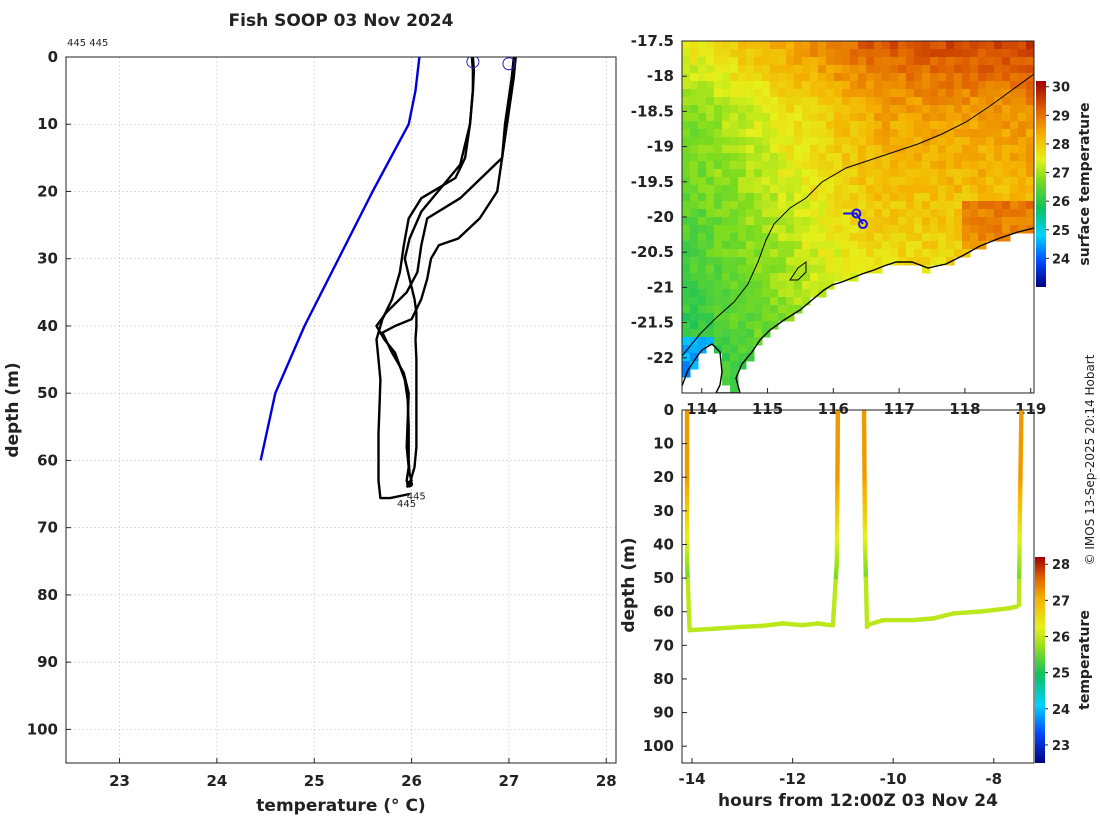 Image resolution: width=1100 pixels, height=820 pixels. I want to click on map-xtick-label: 115, so click(767, 409).